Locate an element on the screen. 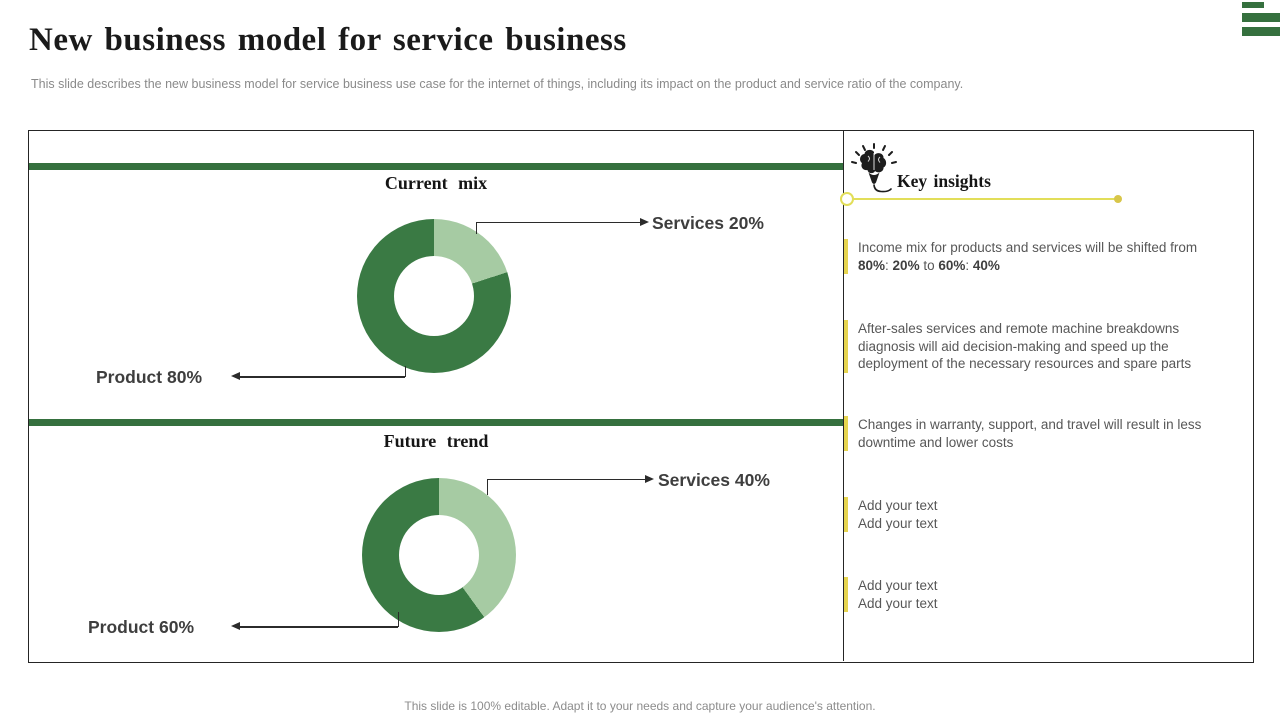 The width and height of the screenshot is (1280, 720). underline-start-circle is located at coordinates (847, 199).